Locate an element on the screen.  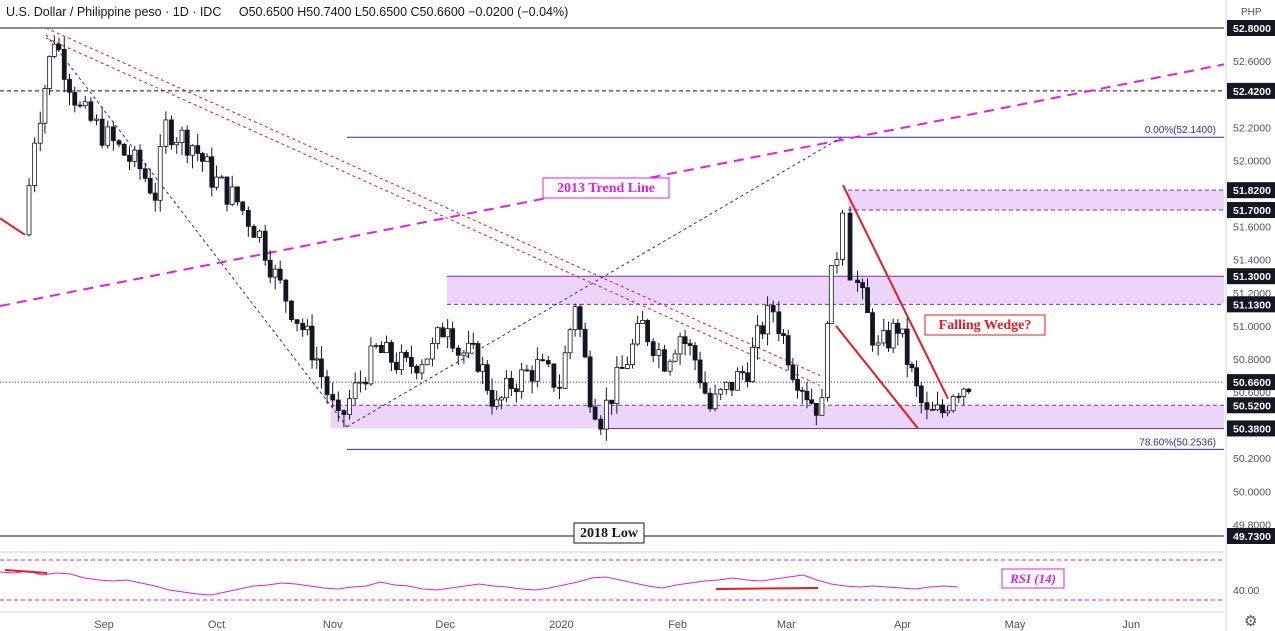
symbol-title: U.S. Dollar / Philippine peso · 1D · IDC is located at coordinates (114, 12).